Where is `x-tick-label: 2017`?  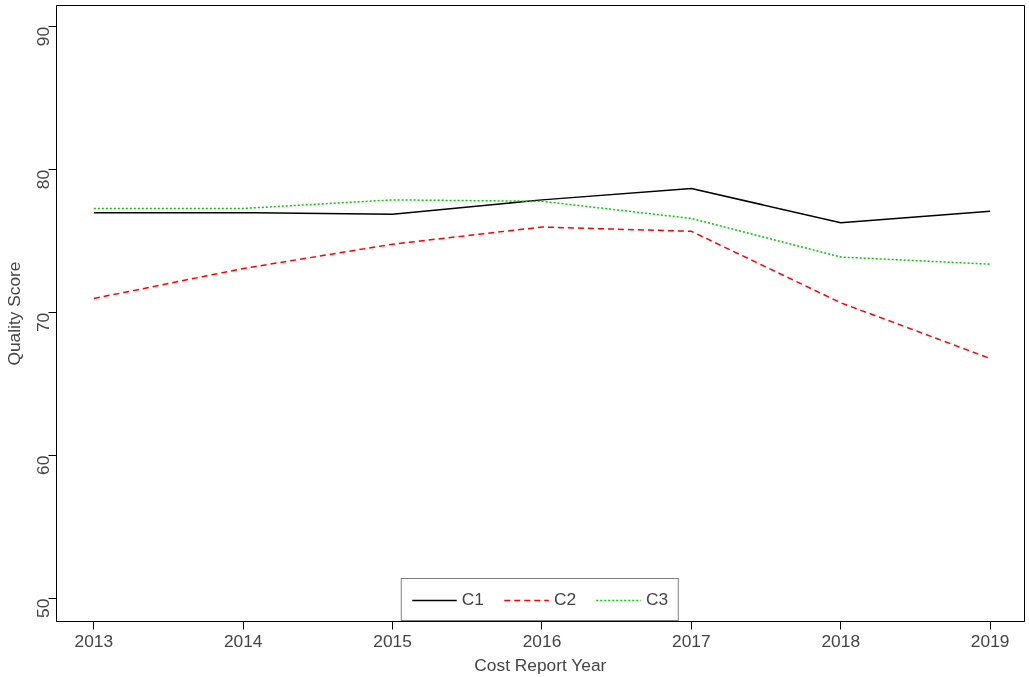 x-tick-label: 2017 is located at coordinates (691, 640).